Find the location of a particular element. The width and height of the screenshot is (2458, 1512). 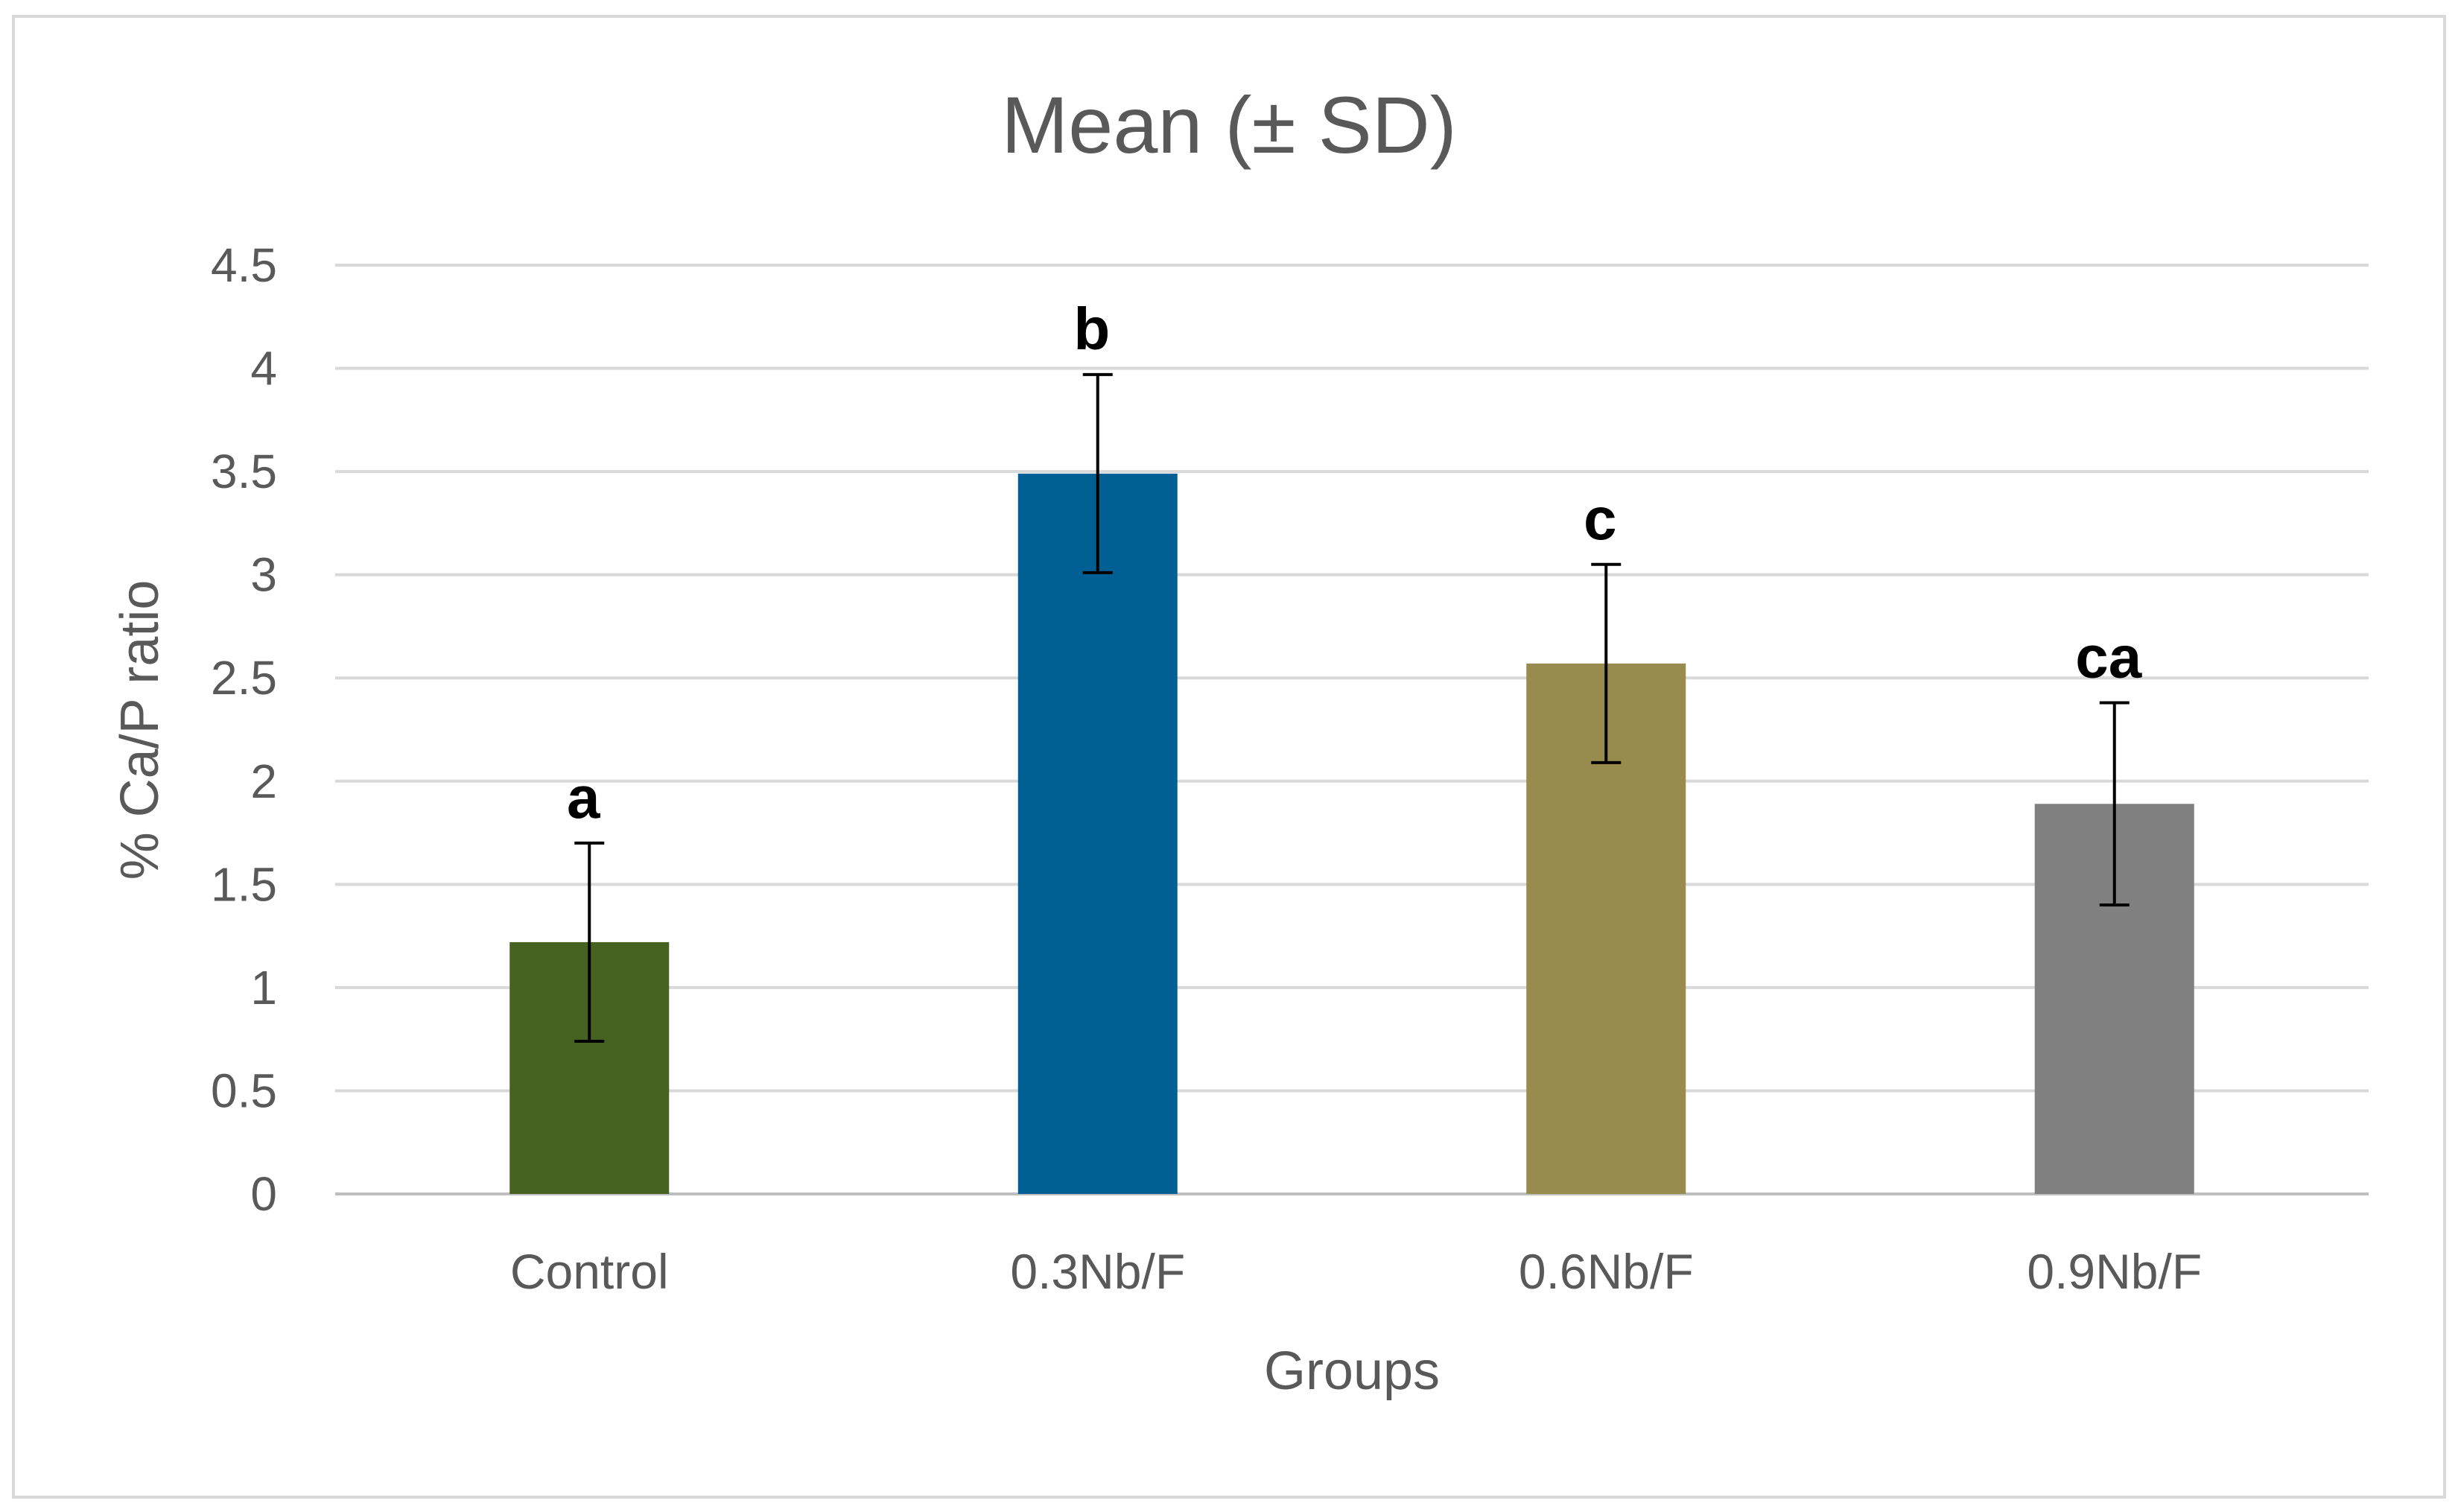

y-tick-label: 3 is located at coordinates (264, 575).